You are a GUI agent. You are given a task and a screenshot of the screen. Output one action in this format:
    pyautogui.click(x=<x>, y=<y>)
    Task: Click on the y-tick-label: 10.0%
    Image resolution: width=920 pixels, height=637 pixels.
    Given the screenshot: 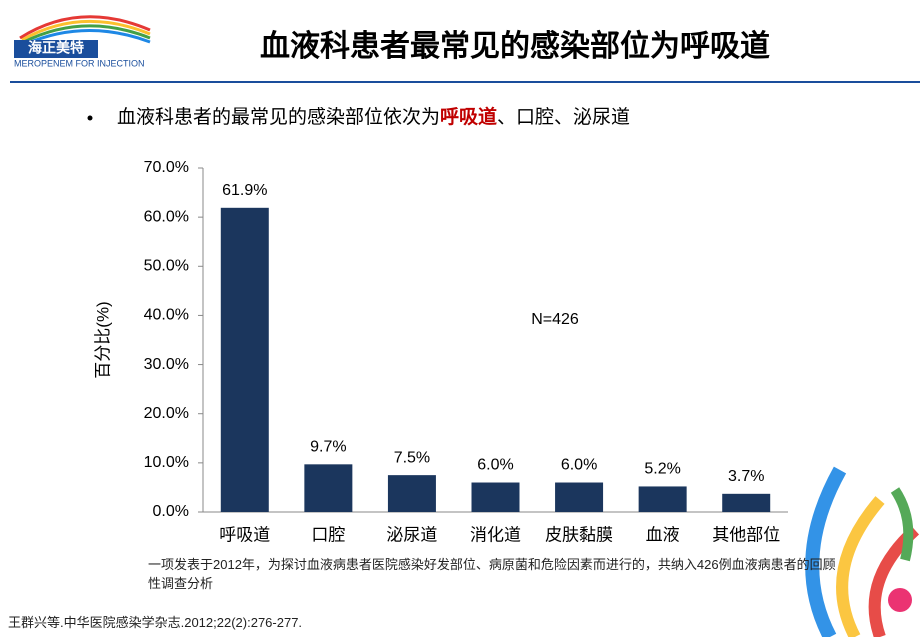 What is the action you would take?
    pyautogui.click(x=166, y=462)
    